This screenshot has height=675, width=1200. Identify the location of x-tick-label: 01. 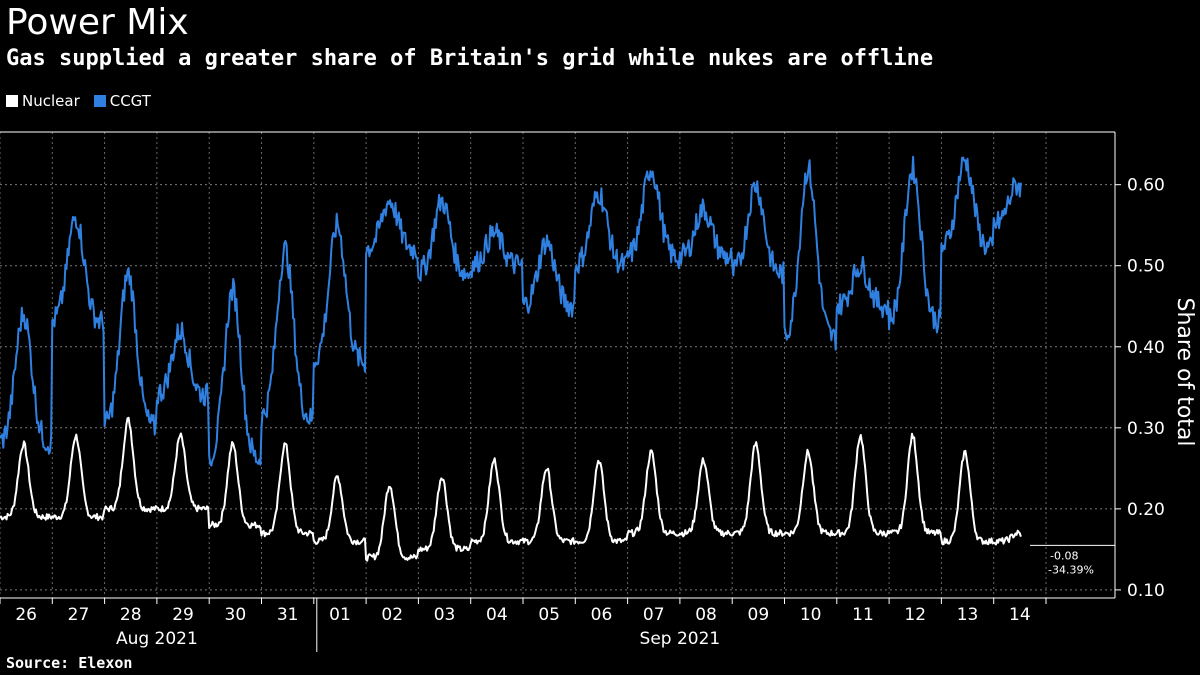
(340, 615).